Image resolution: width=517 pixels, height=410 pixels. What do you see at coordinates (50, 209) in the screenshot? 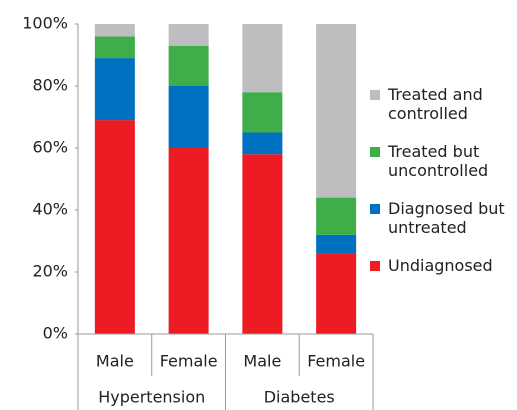
I see `y-tick-label: 40%` at bounding box center [50, 209].